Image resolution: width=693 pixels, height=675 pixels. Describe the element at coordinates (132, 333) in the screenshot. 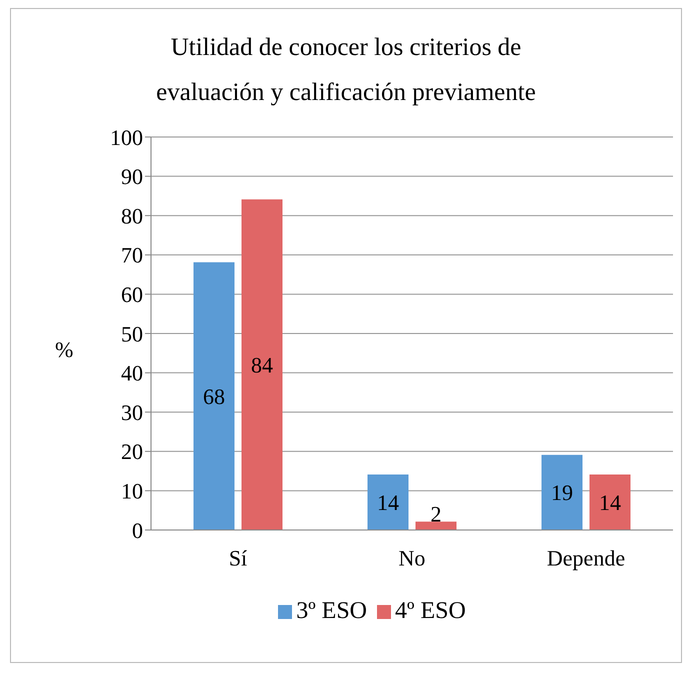

I see `y-tick-label: 50` at that location.